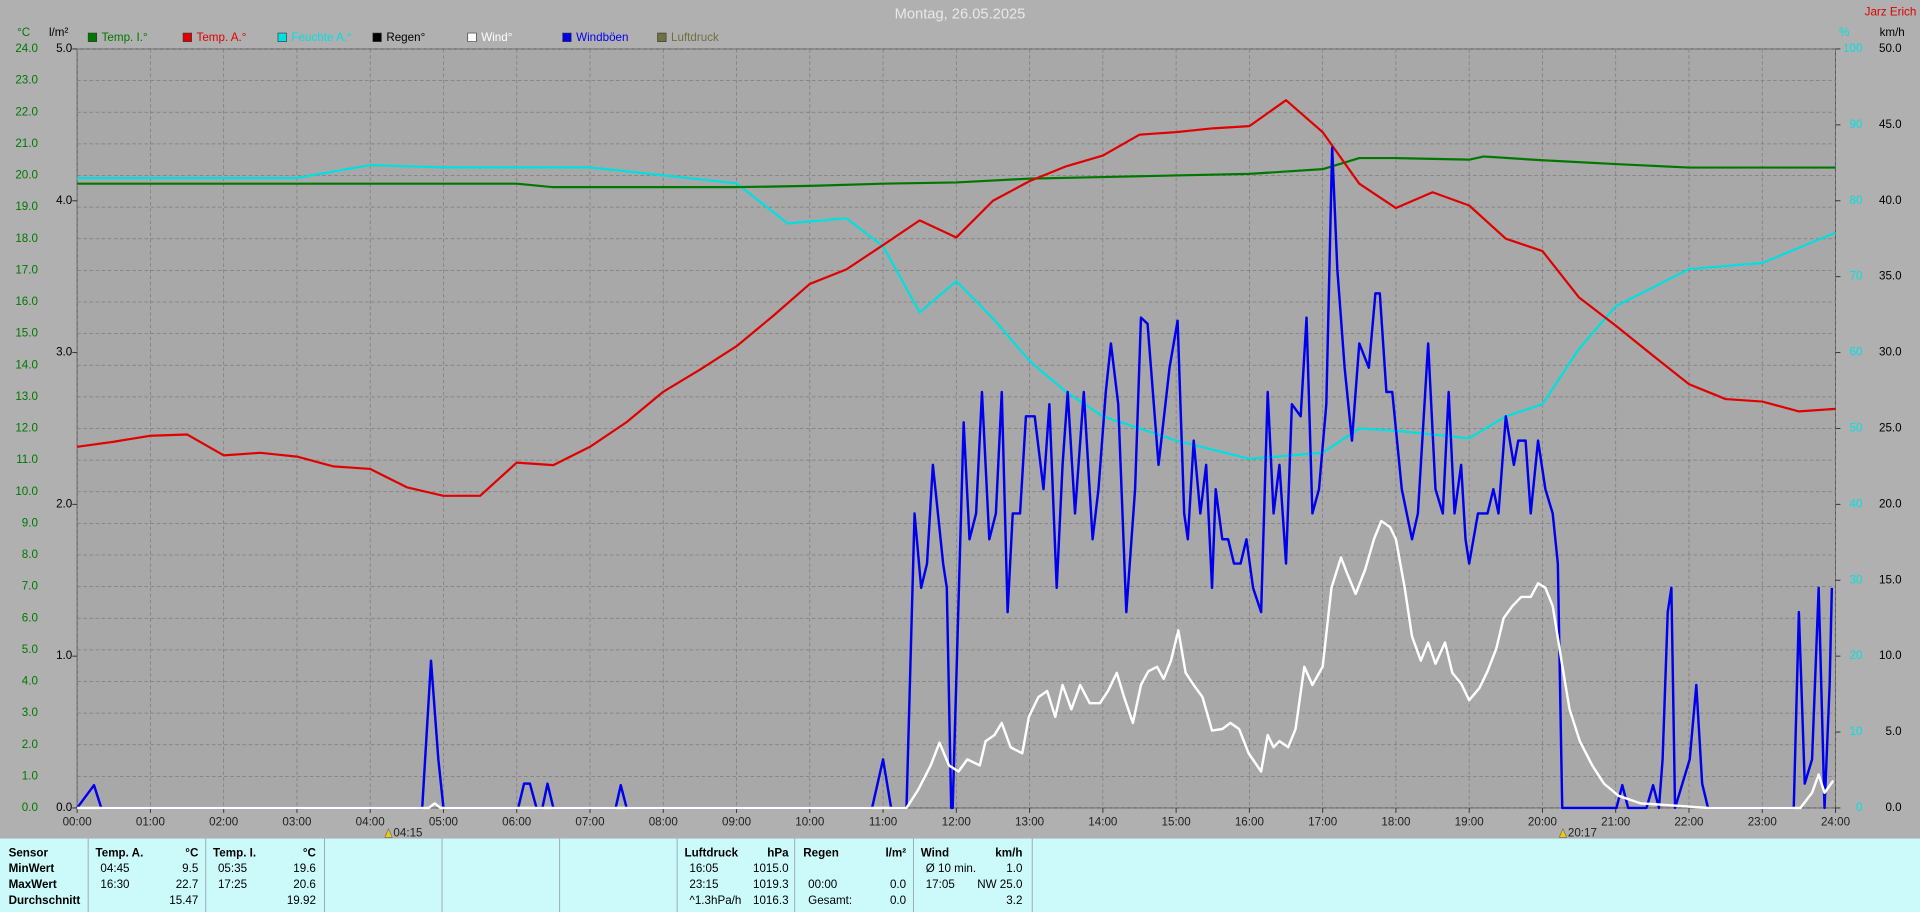  What do you see at coordinates (30, 775) in the screenshot?
I see `y-tick-label: 1.0` at bounding box center [30, 775].